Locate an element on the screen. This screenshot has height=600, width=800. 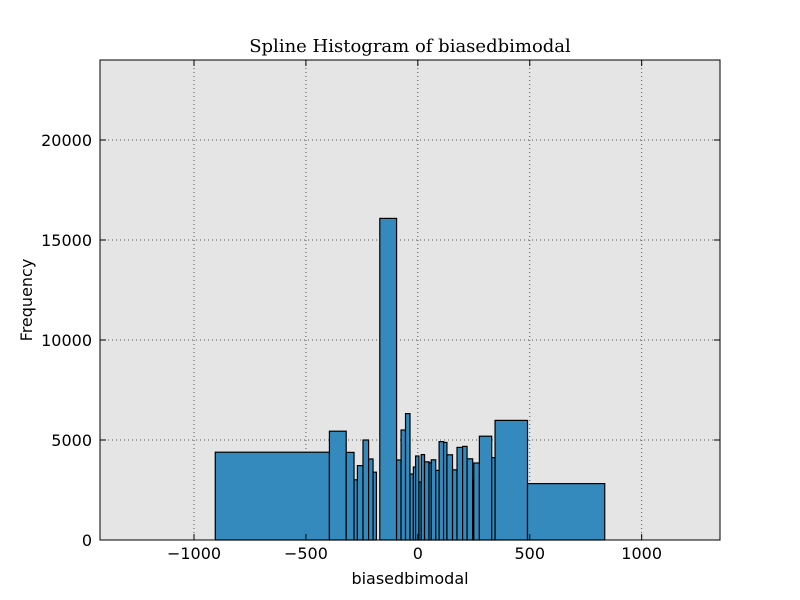
y-tick-label: 5000 is located at coordinates (71, 440).